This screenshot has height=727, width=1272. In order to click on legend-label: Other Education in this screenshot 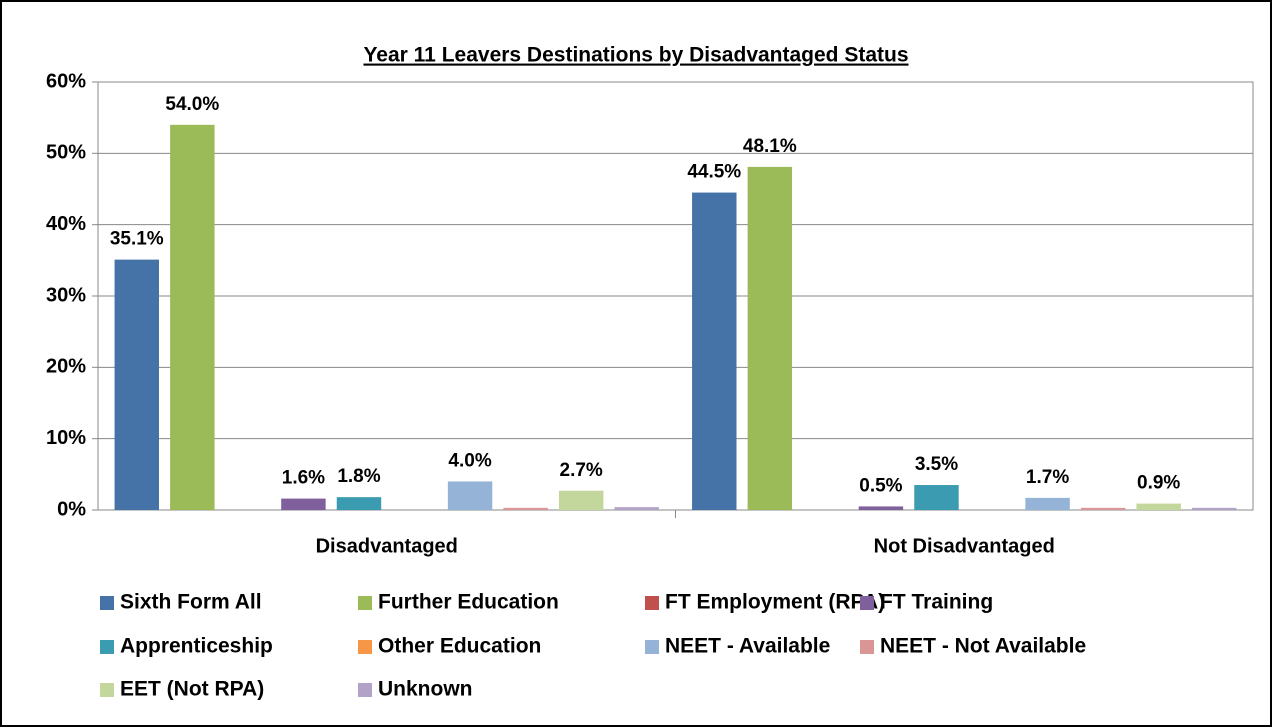, I will do `click(459, 646)`.